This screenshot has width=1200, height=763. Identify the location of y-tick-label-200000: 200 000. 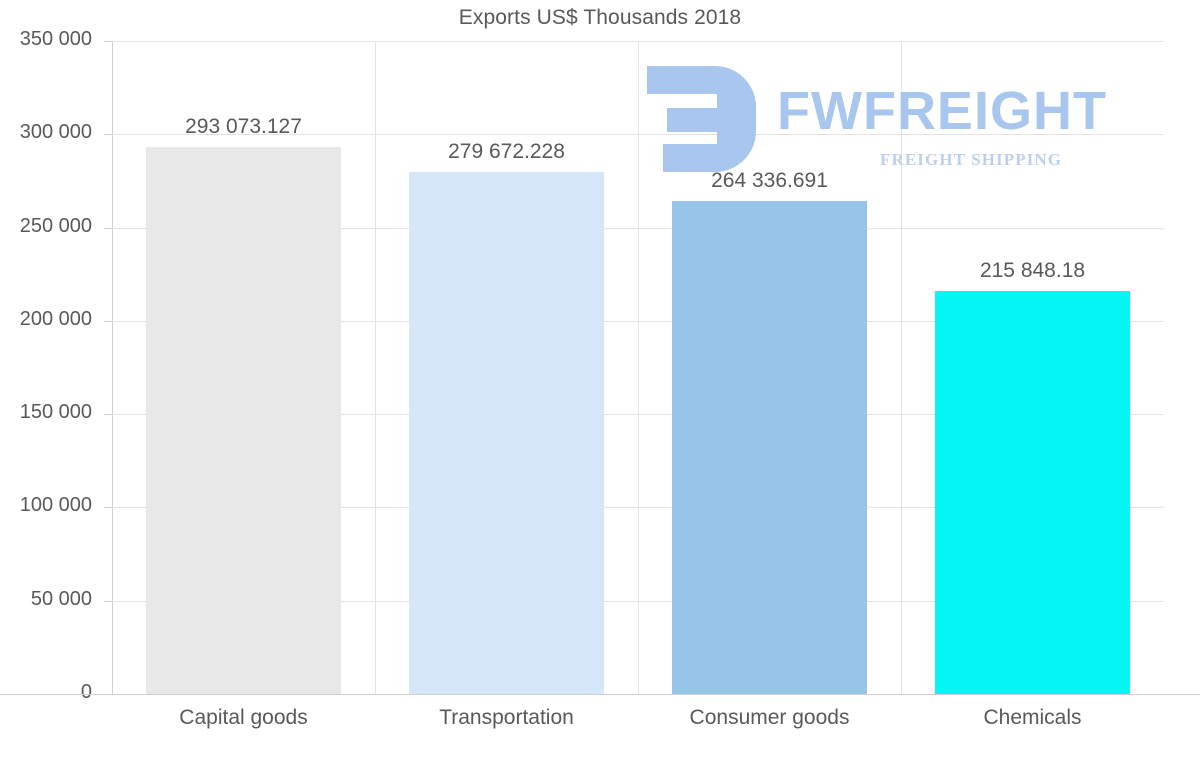
(55, 318).